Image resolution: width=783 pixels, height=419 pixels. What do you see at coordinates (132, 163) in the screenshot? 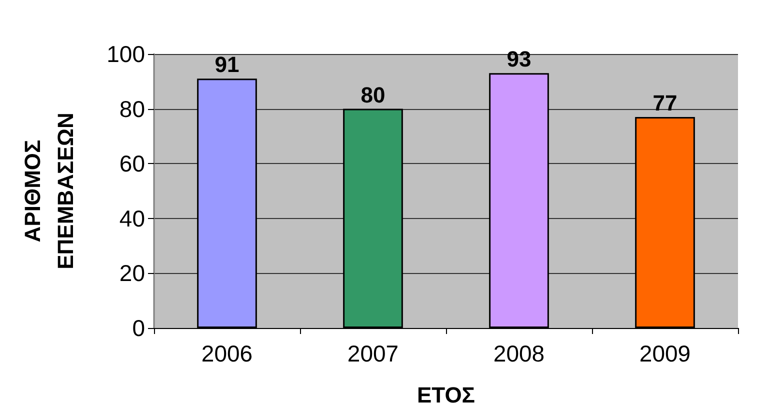
I see `y-tick-label: 60` at bounding box center [132, 163].